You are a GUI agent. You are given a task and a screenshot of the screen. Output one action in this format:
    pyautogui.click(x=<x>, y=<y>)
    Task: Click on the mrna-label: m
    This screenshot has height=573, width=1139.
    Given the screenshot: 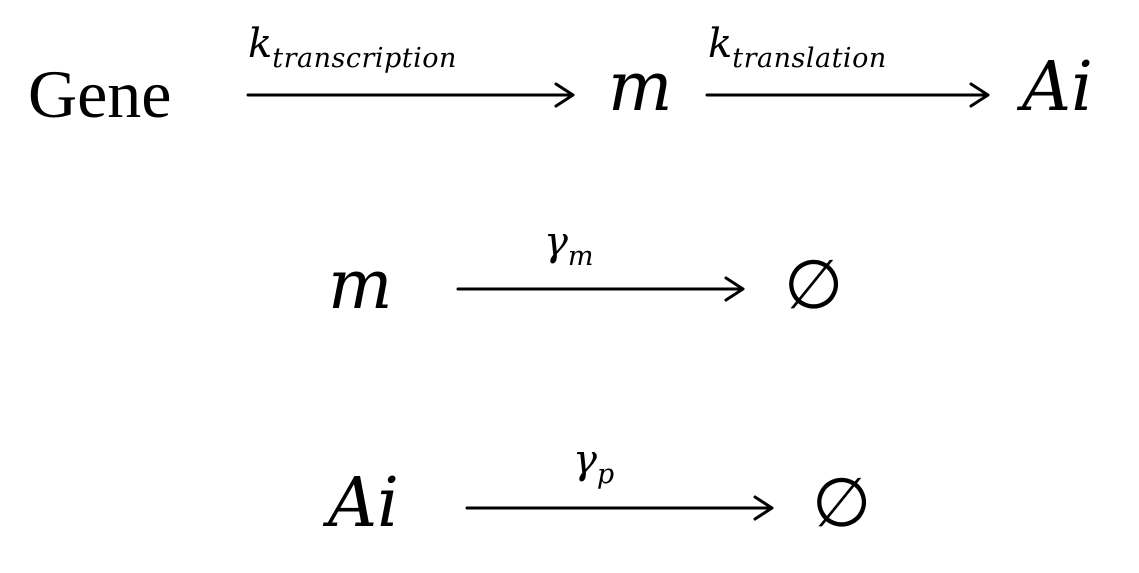 What is the action you would take?
    pyautogui.click(x=640, y=87)
    